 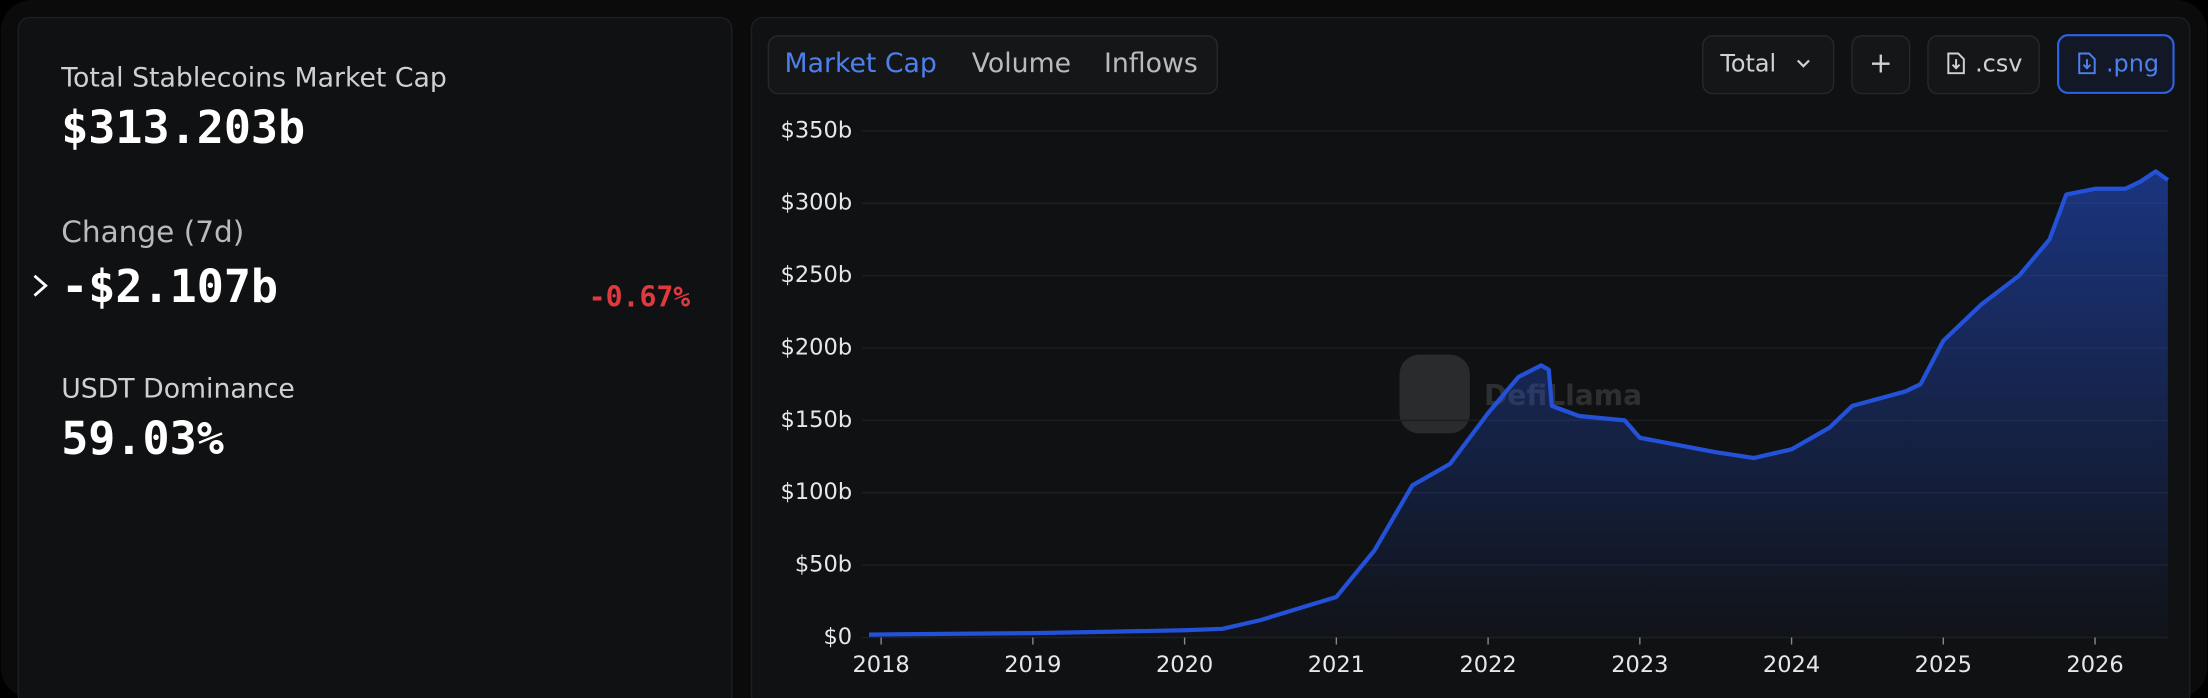 I want to click on stat-label: Change (7d), so click(x=152, y=232).